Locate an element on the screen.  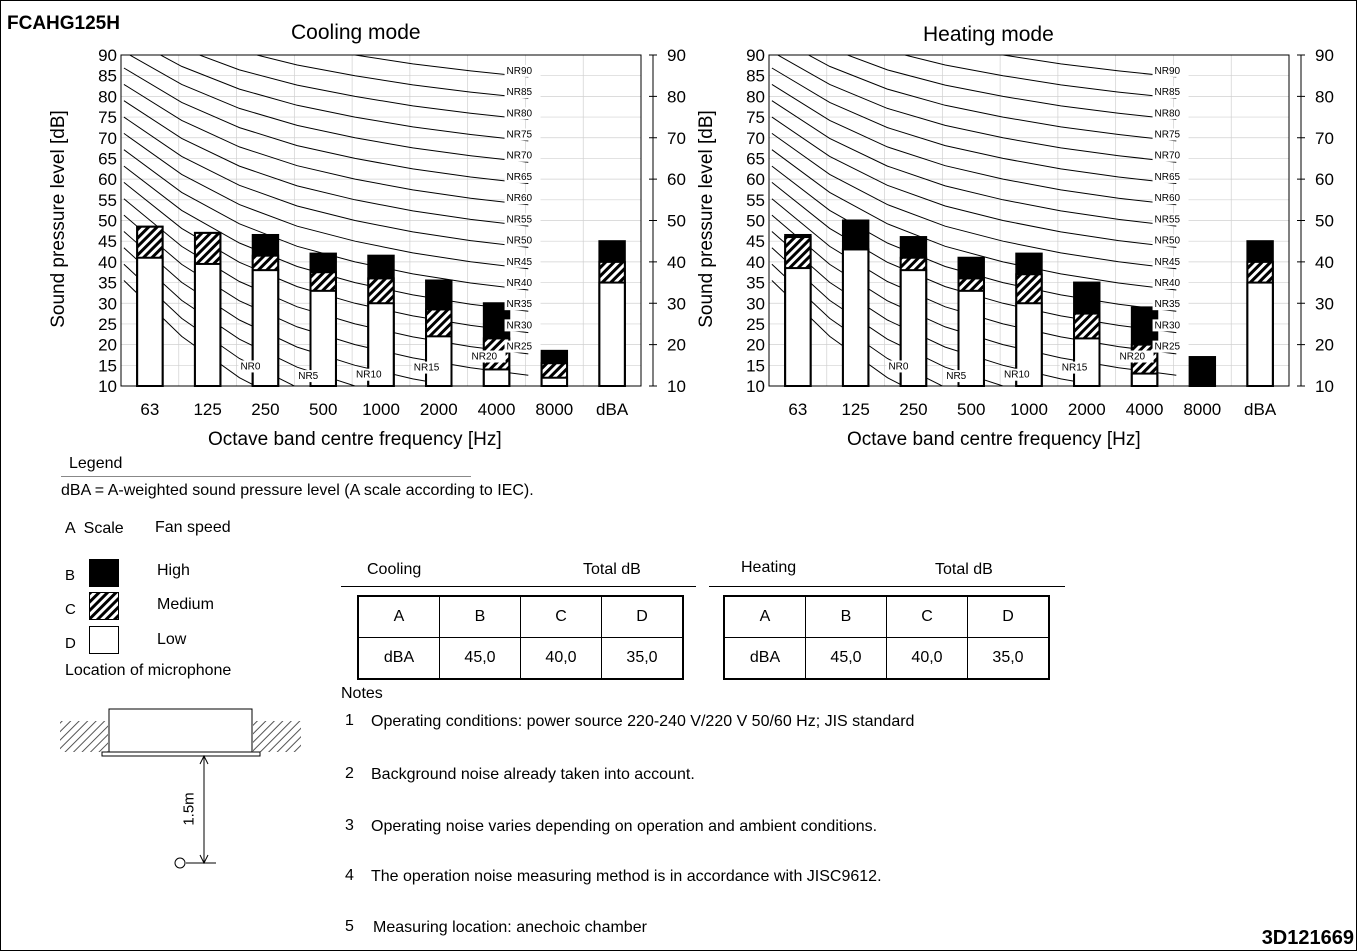
x-tick-label: 4000 is located at coordinates (497, 409).